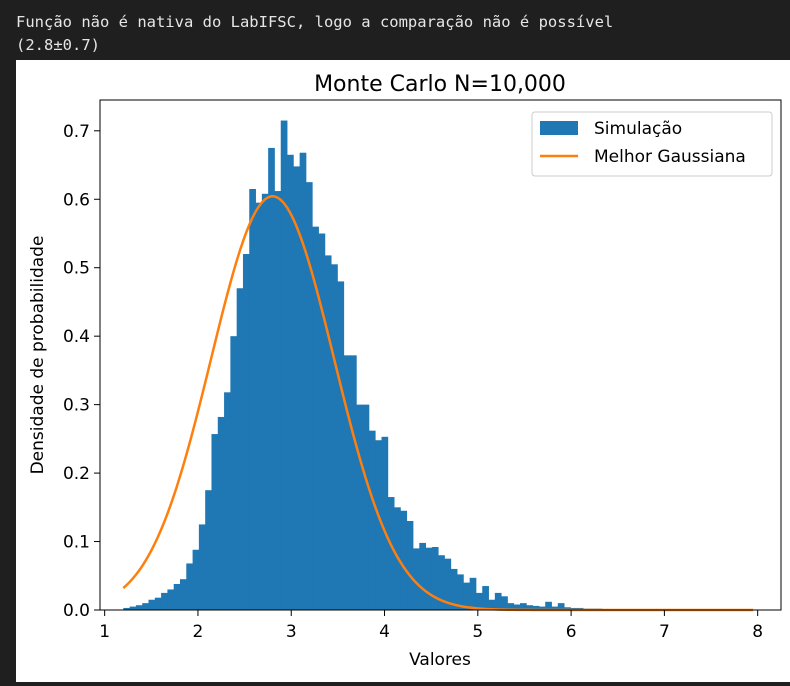  Describe the element at coordinates (104, 632) in the screenshot. I see `x-tick-label: 1` at that location.